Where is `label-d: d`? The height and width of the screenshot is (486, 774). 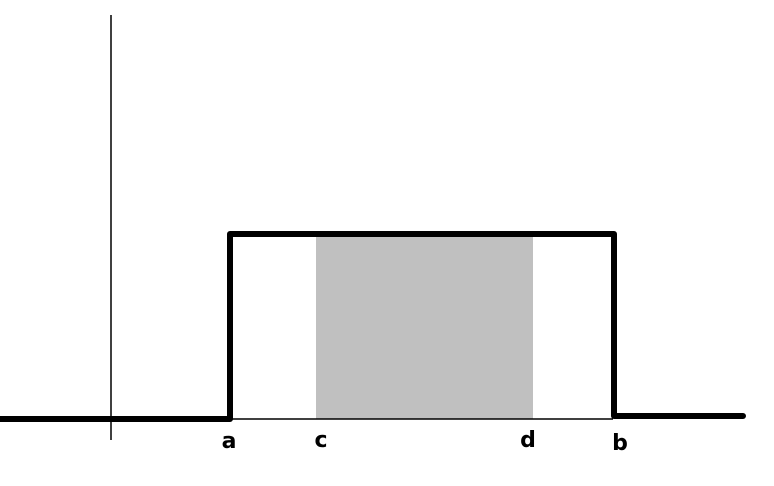 label-d: d is located at coordinates (528, 440).